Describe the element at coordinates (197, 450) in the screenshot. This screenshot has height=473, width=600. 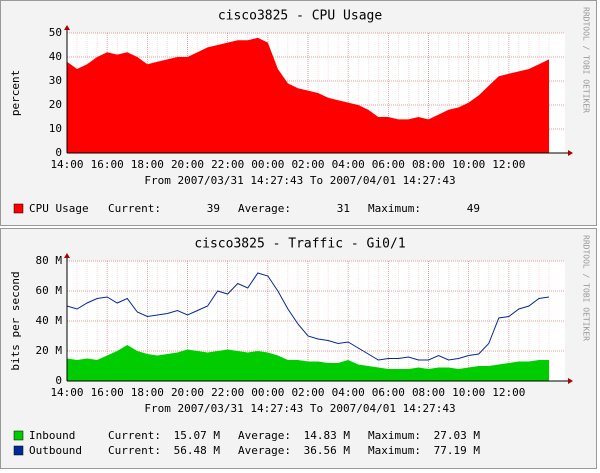
I see `stat-value: 56.48 M` at that location.